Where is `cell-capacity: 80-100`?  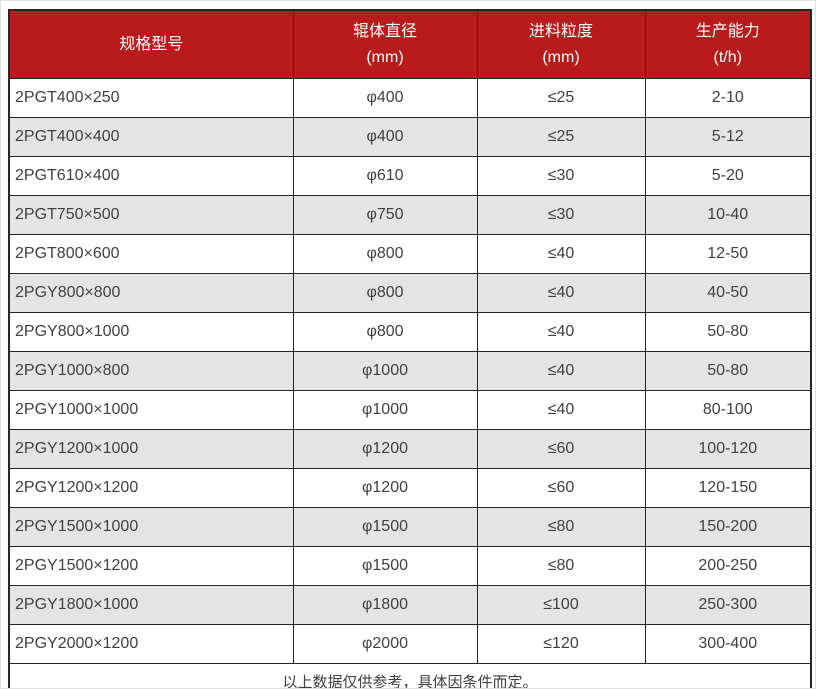 cell-capacity: 80-100 is located at coordinates (728, 410).